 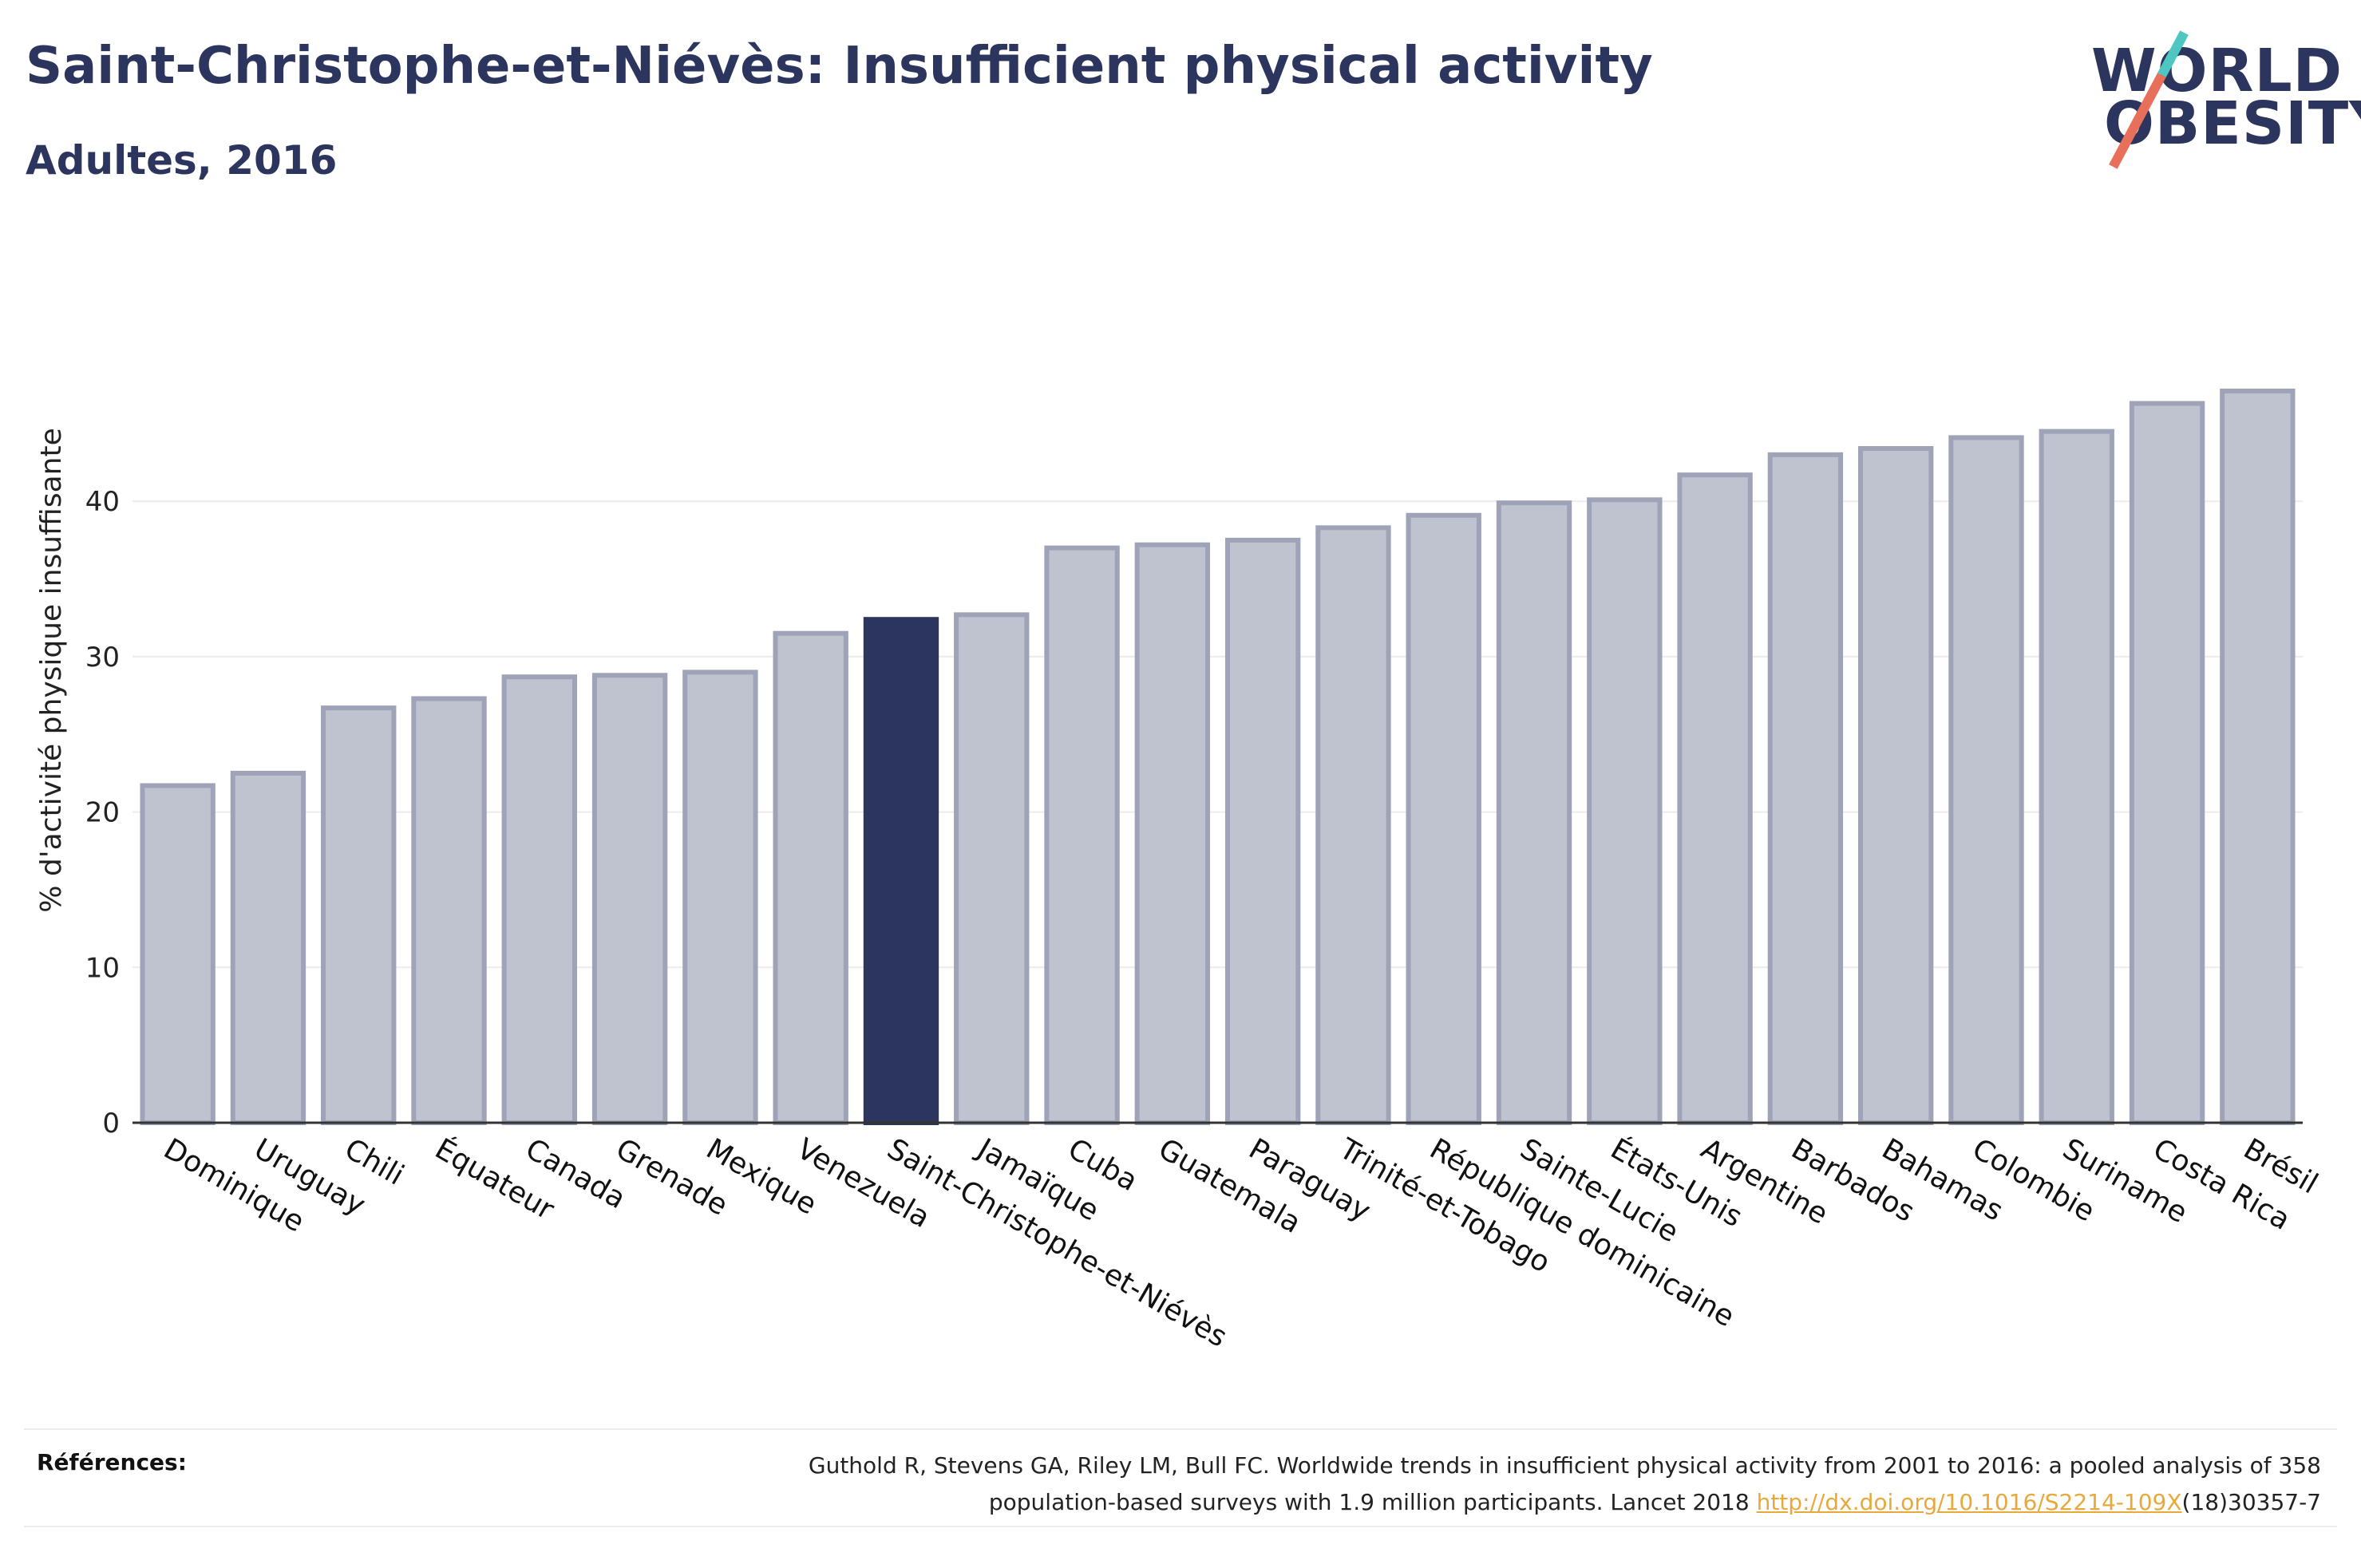 I want to click on y-tick-label: 0, so click(x=111, y=1123).